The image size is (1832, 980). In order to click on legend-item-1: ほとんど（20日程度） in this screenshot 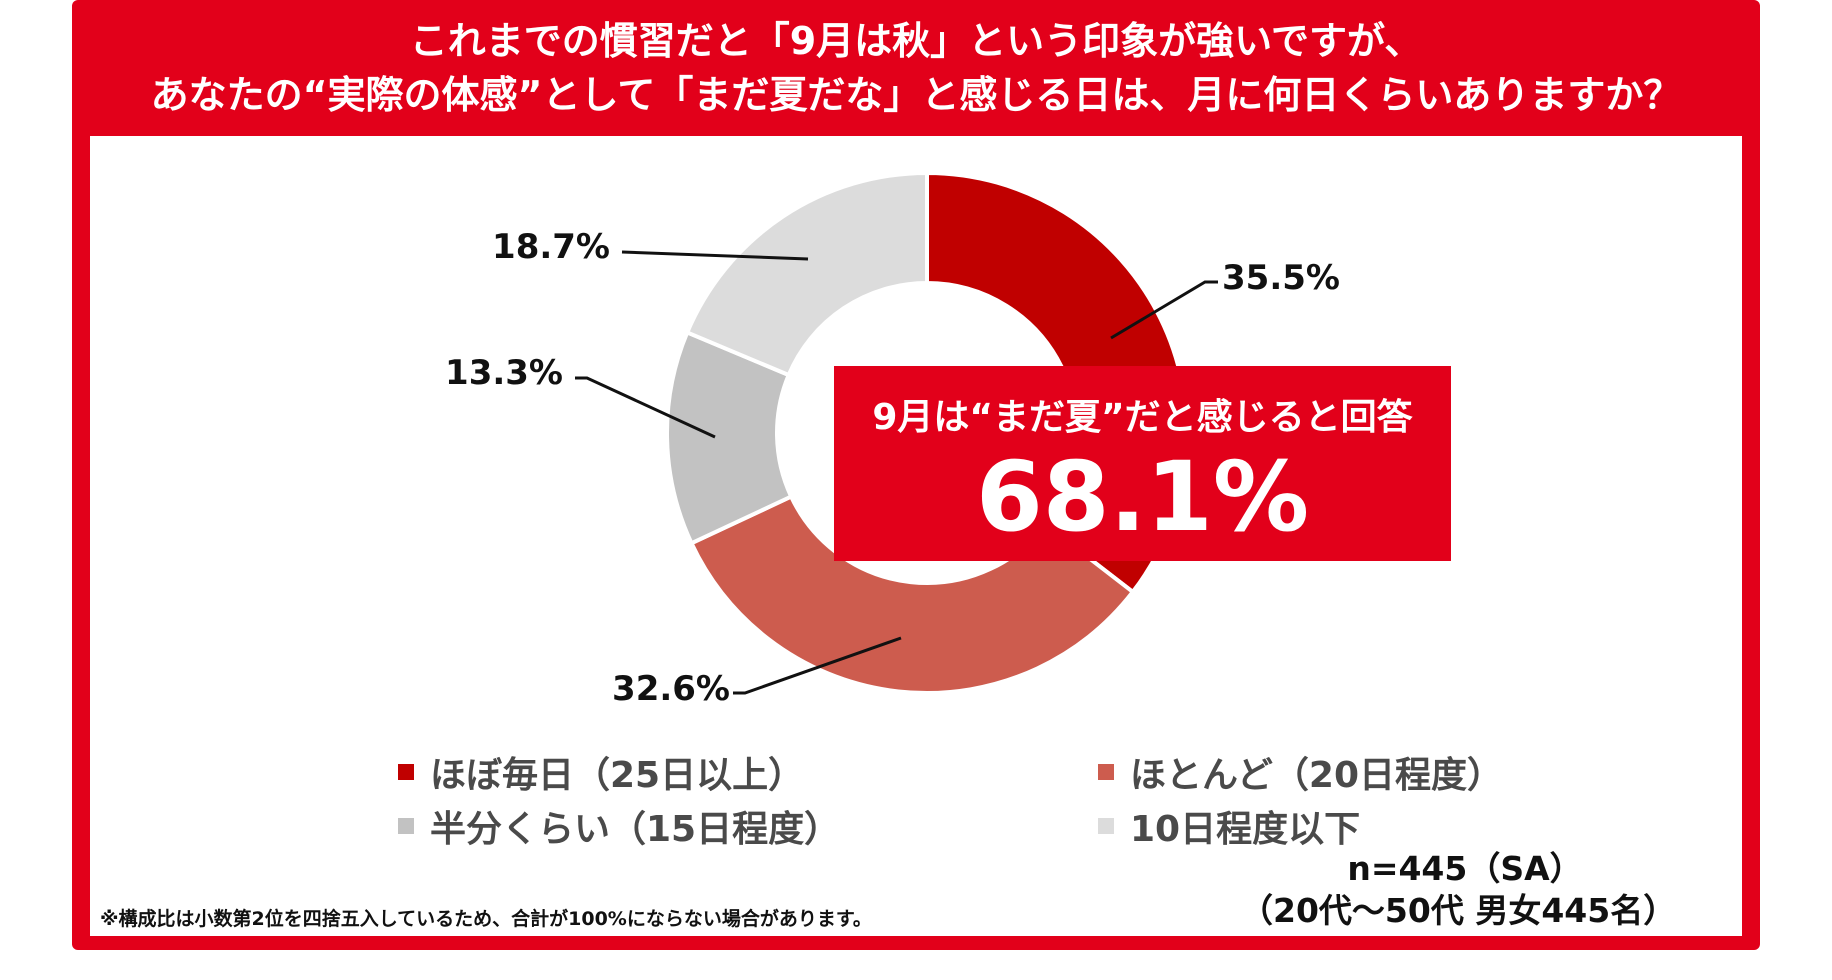, I will do `click(1300, 772)`.